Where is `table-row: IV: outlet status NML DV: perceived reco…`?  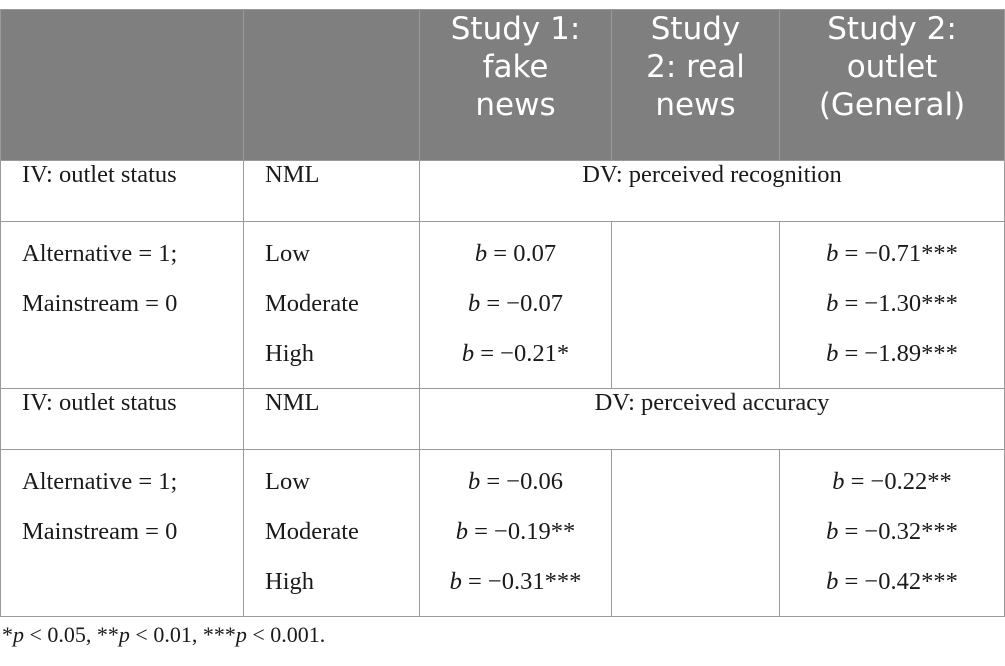
table-row: IV: outlet status NML DV: perceived reco… is located at coordinates (502, 191).